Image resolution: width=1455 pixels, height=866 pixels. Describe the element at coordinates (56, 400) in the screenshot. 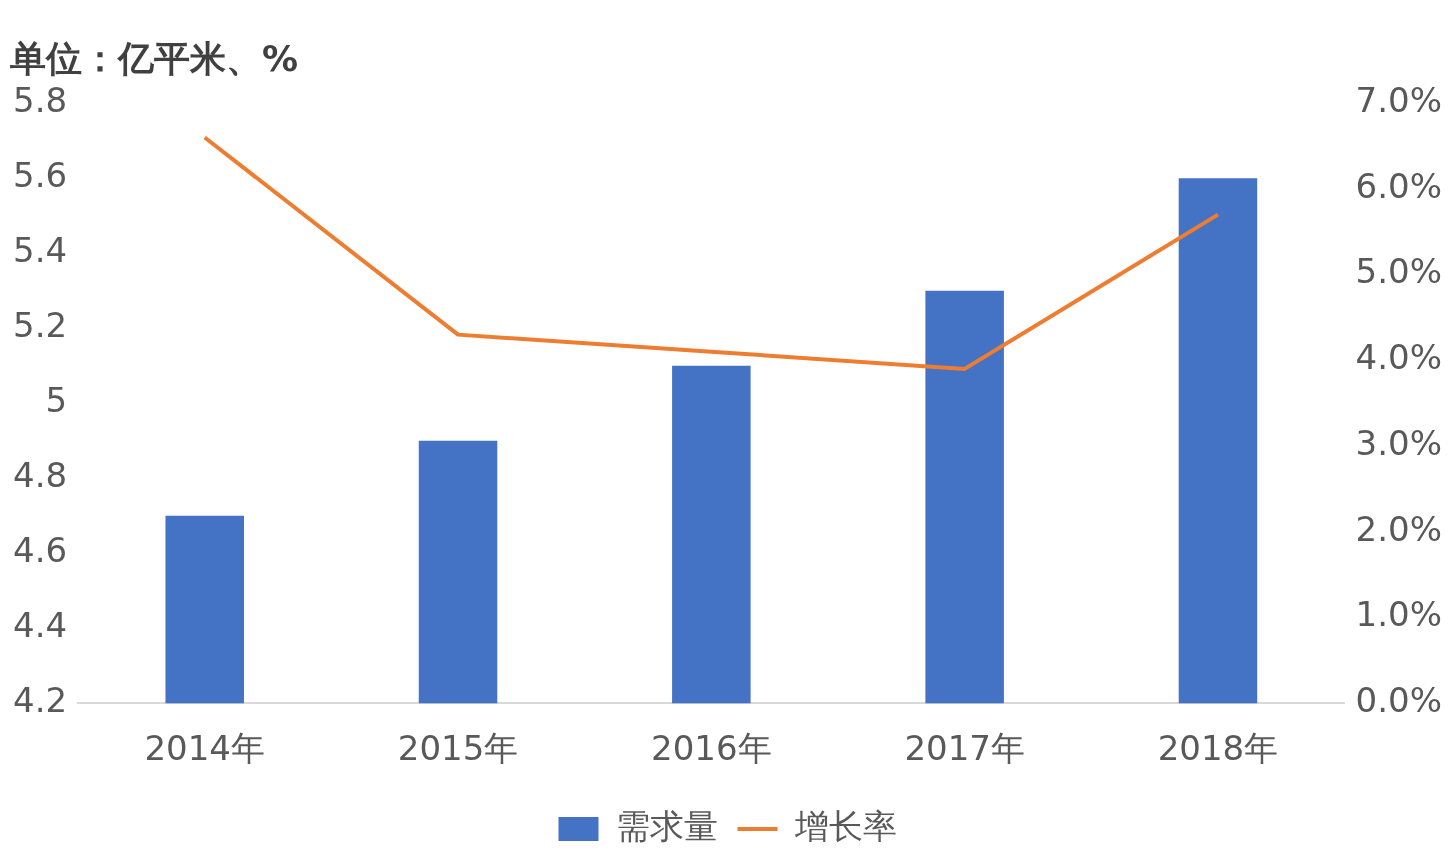

I see `y-tick-label: 5` at that location.